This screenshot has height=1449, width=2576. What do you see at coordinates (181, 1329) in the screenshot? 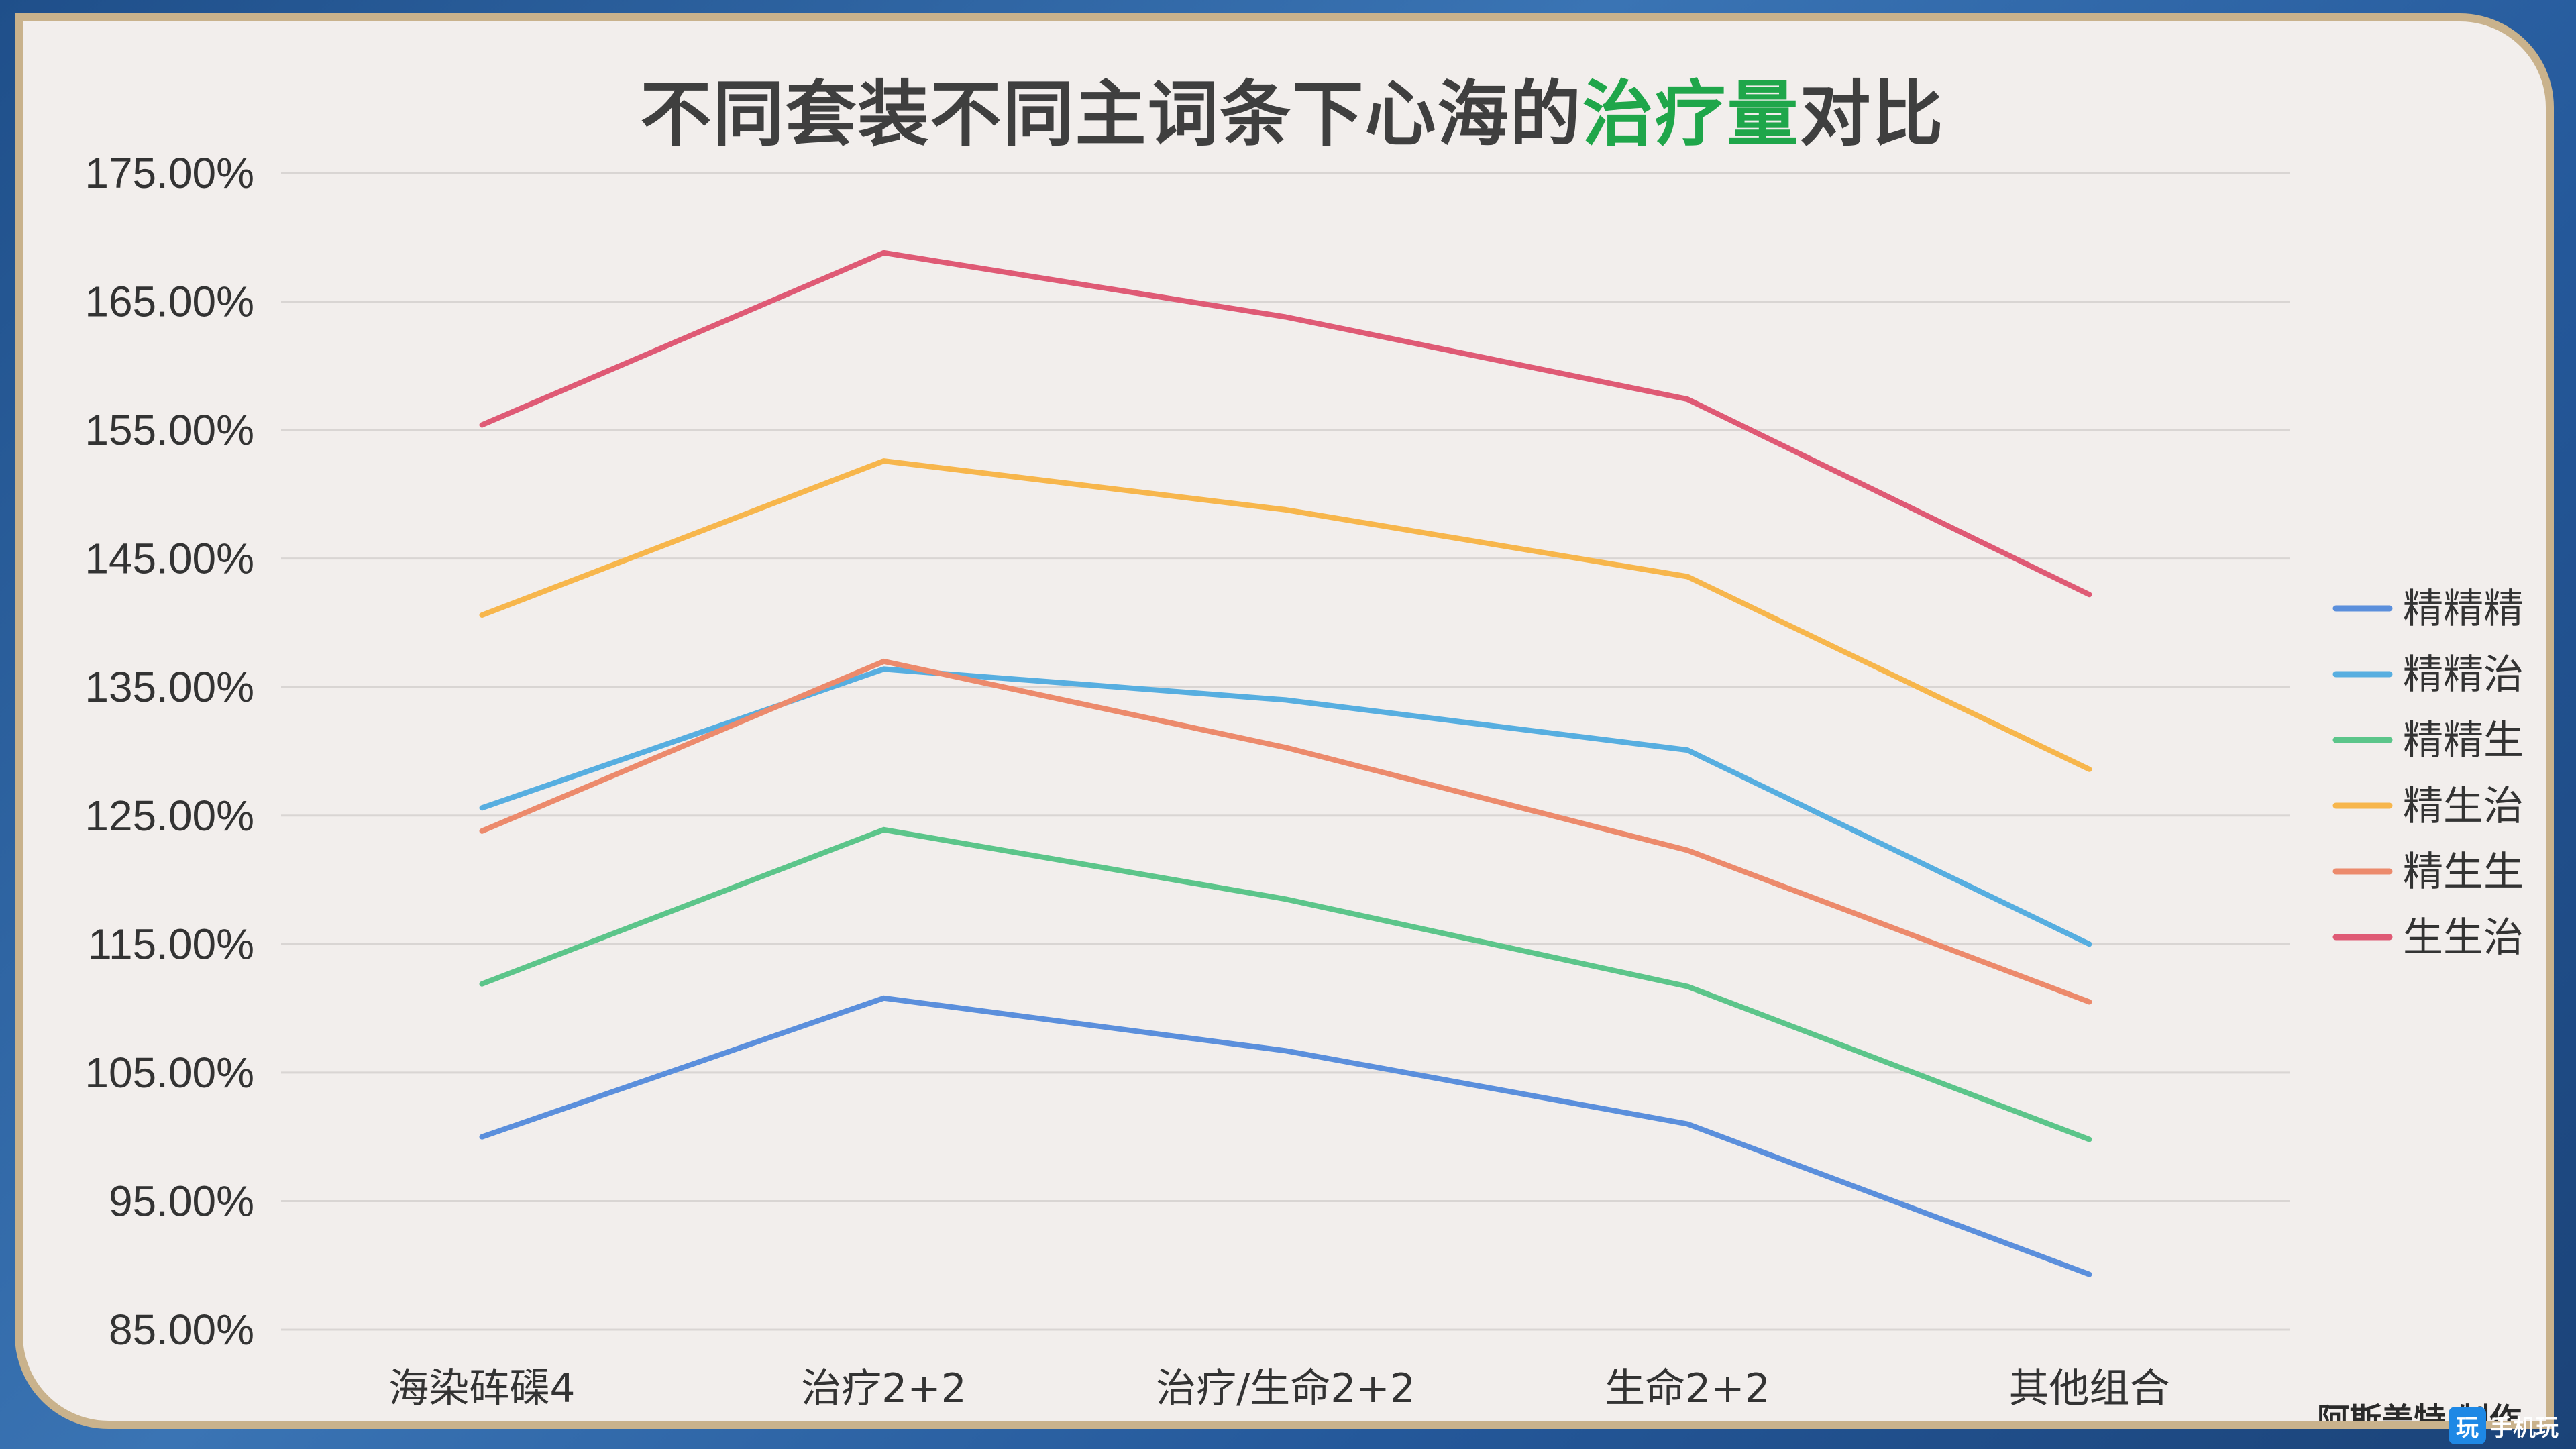
I see `y-tick-label: 85.00%` at bounding box center [181, 1329].